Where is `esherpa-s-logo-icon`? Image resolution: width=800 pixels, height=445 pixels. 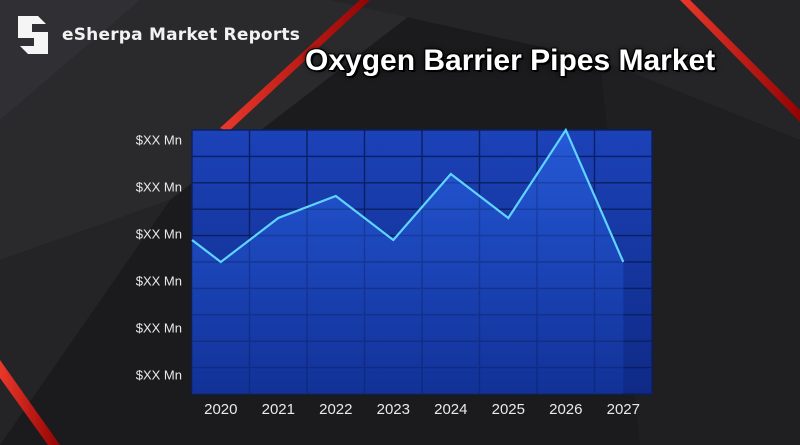 esherpa-s-logo-icon is located at coordinates (33, 35).